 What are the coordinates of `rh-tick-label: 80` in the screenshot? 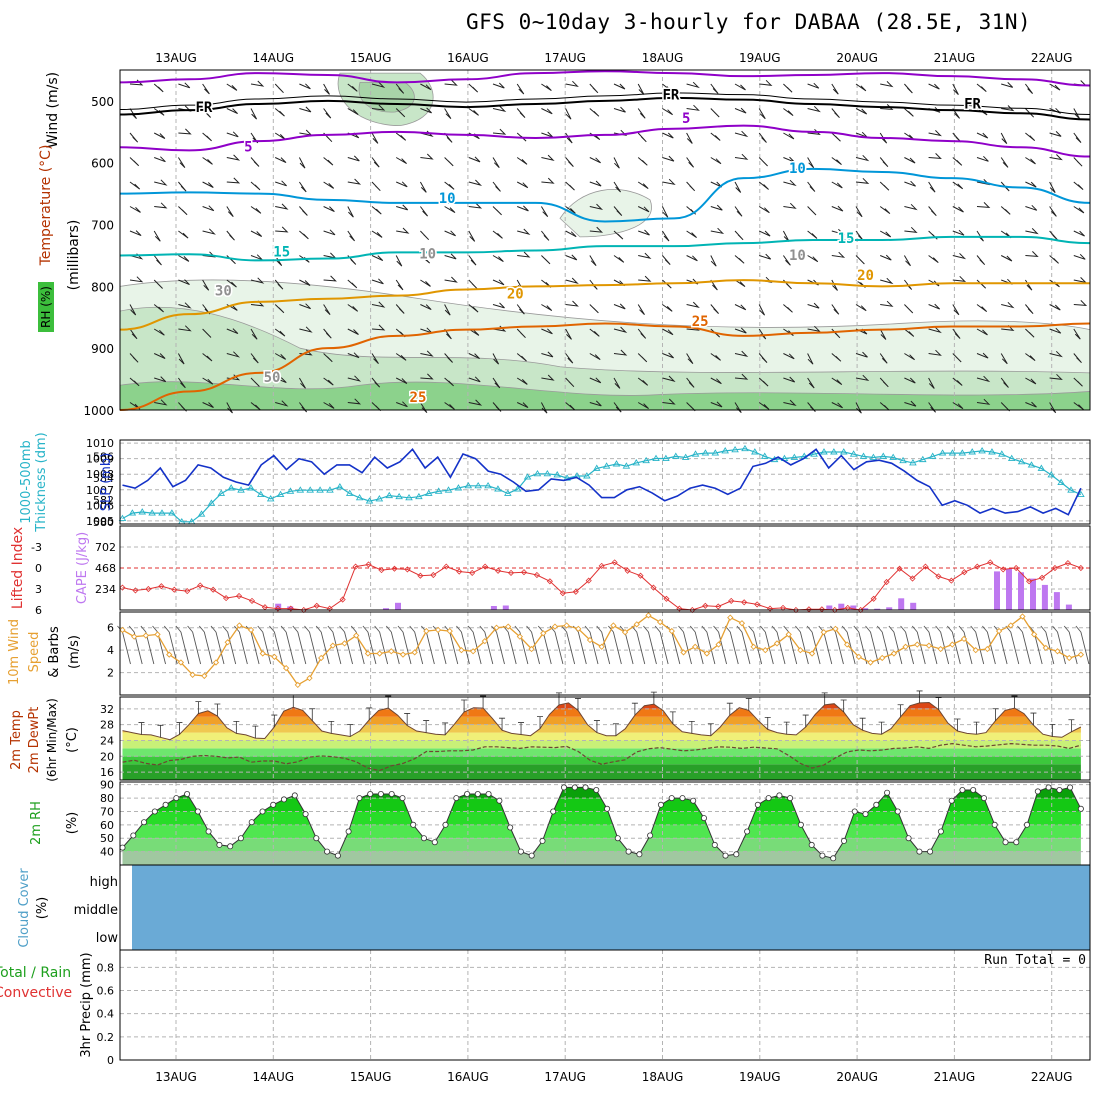 It's located at (107, 798).